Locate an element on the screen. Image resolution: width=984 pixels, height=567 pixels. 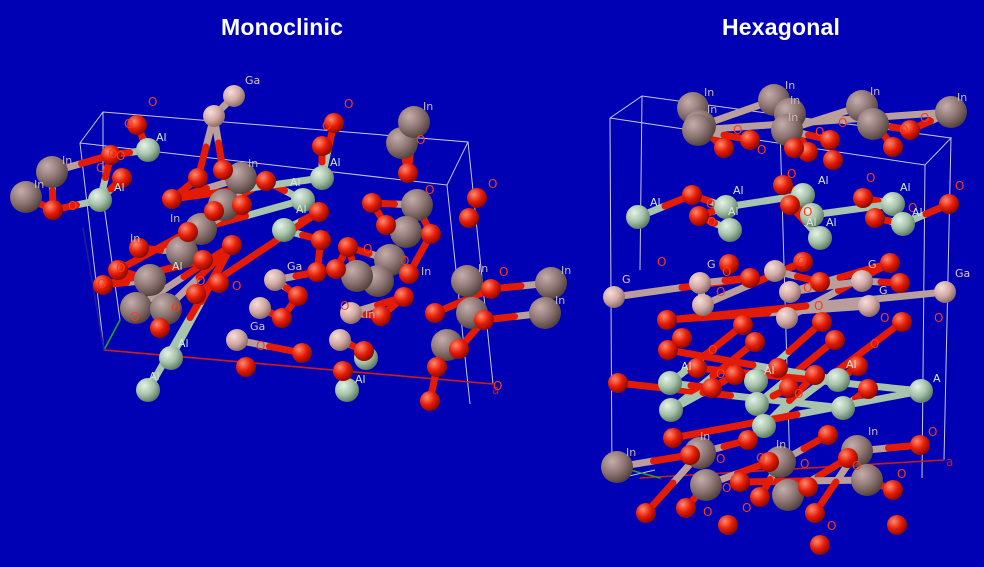
mono-axis-b is located at coordinates (112, 335).